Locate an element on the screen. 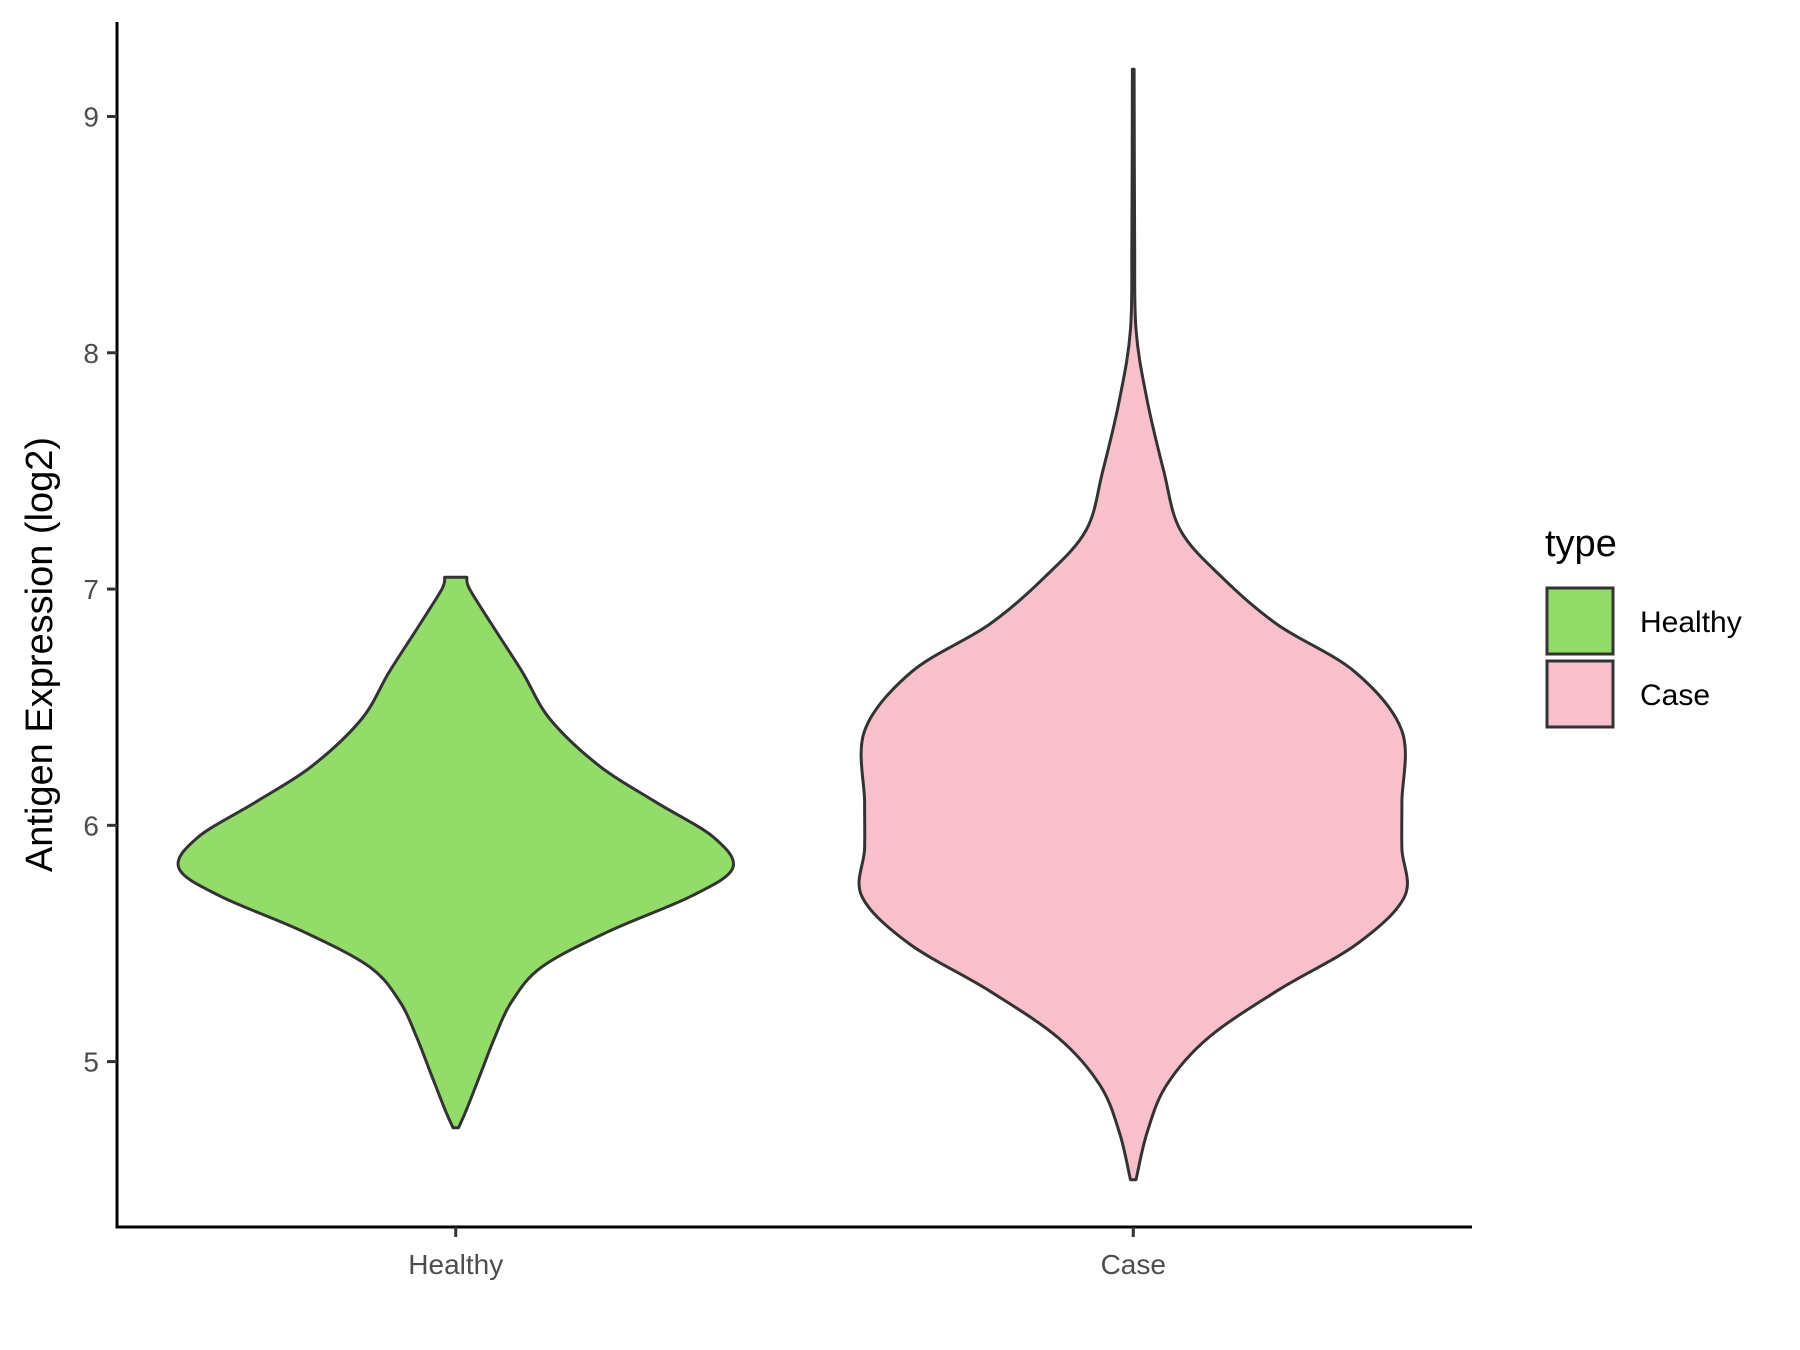  legend-label-case: Case is located at coordinates (1675, 695).